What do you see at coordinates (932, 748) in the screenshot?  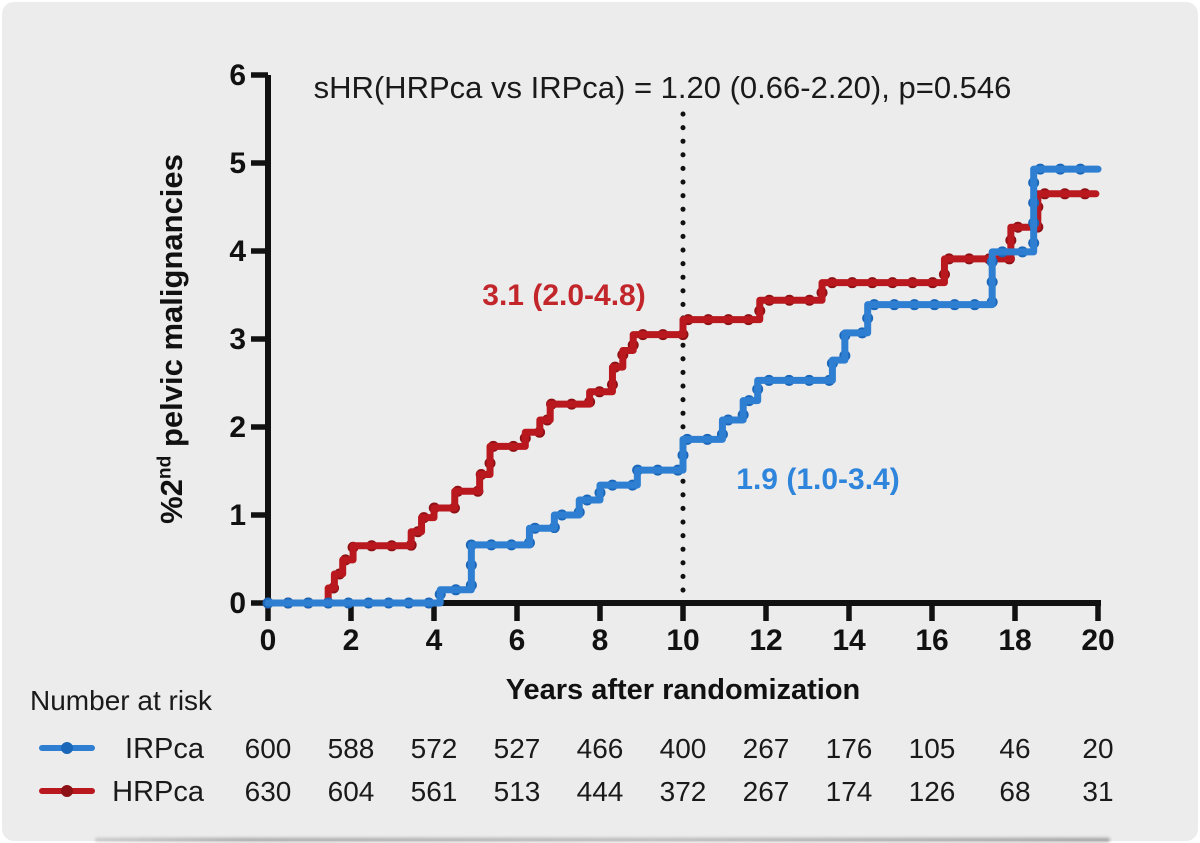 I see `risk-count-irpca: 105` at bounding box center [932, 748].